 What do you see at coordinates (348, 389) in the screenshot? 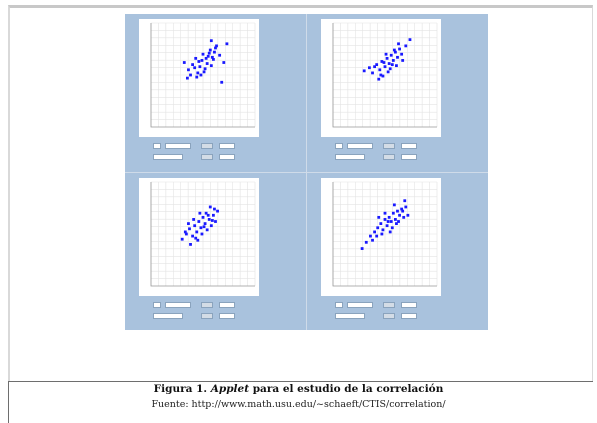
I see `caption-suffix: para el estudio de la correlación` at bounding box center [348, 389].